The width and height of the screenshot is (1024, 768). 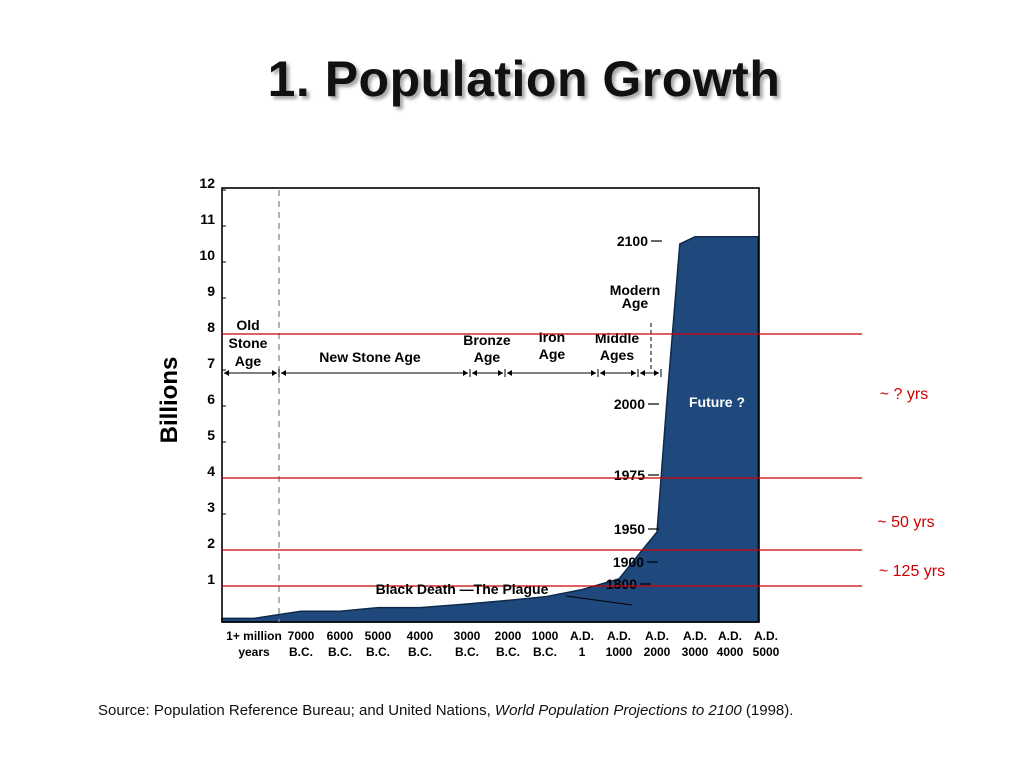 What do you see at coordinates (248, 343) in the screenshot?
I see `era-label: Stone` at bounding box center [248, 343].